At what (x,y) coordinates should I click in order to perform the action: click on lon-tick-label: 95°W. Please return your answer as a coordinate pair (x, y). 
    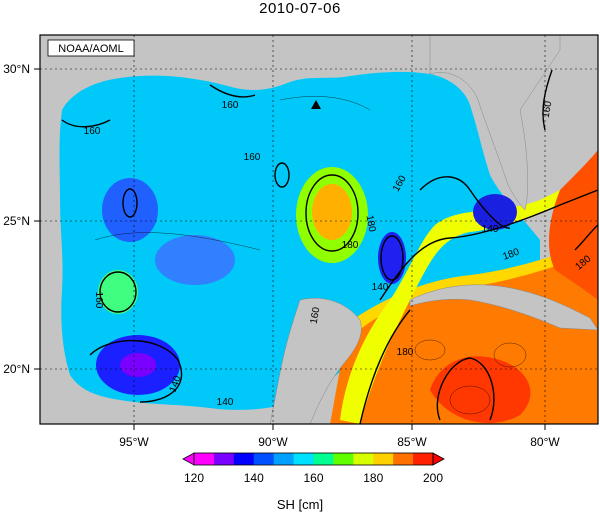
    Looking at the image, I should click on (134, 442).